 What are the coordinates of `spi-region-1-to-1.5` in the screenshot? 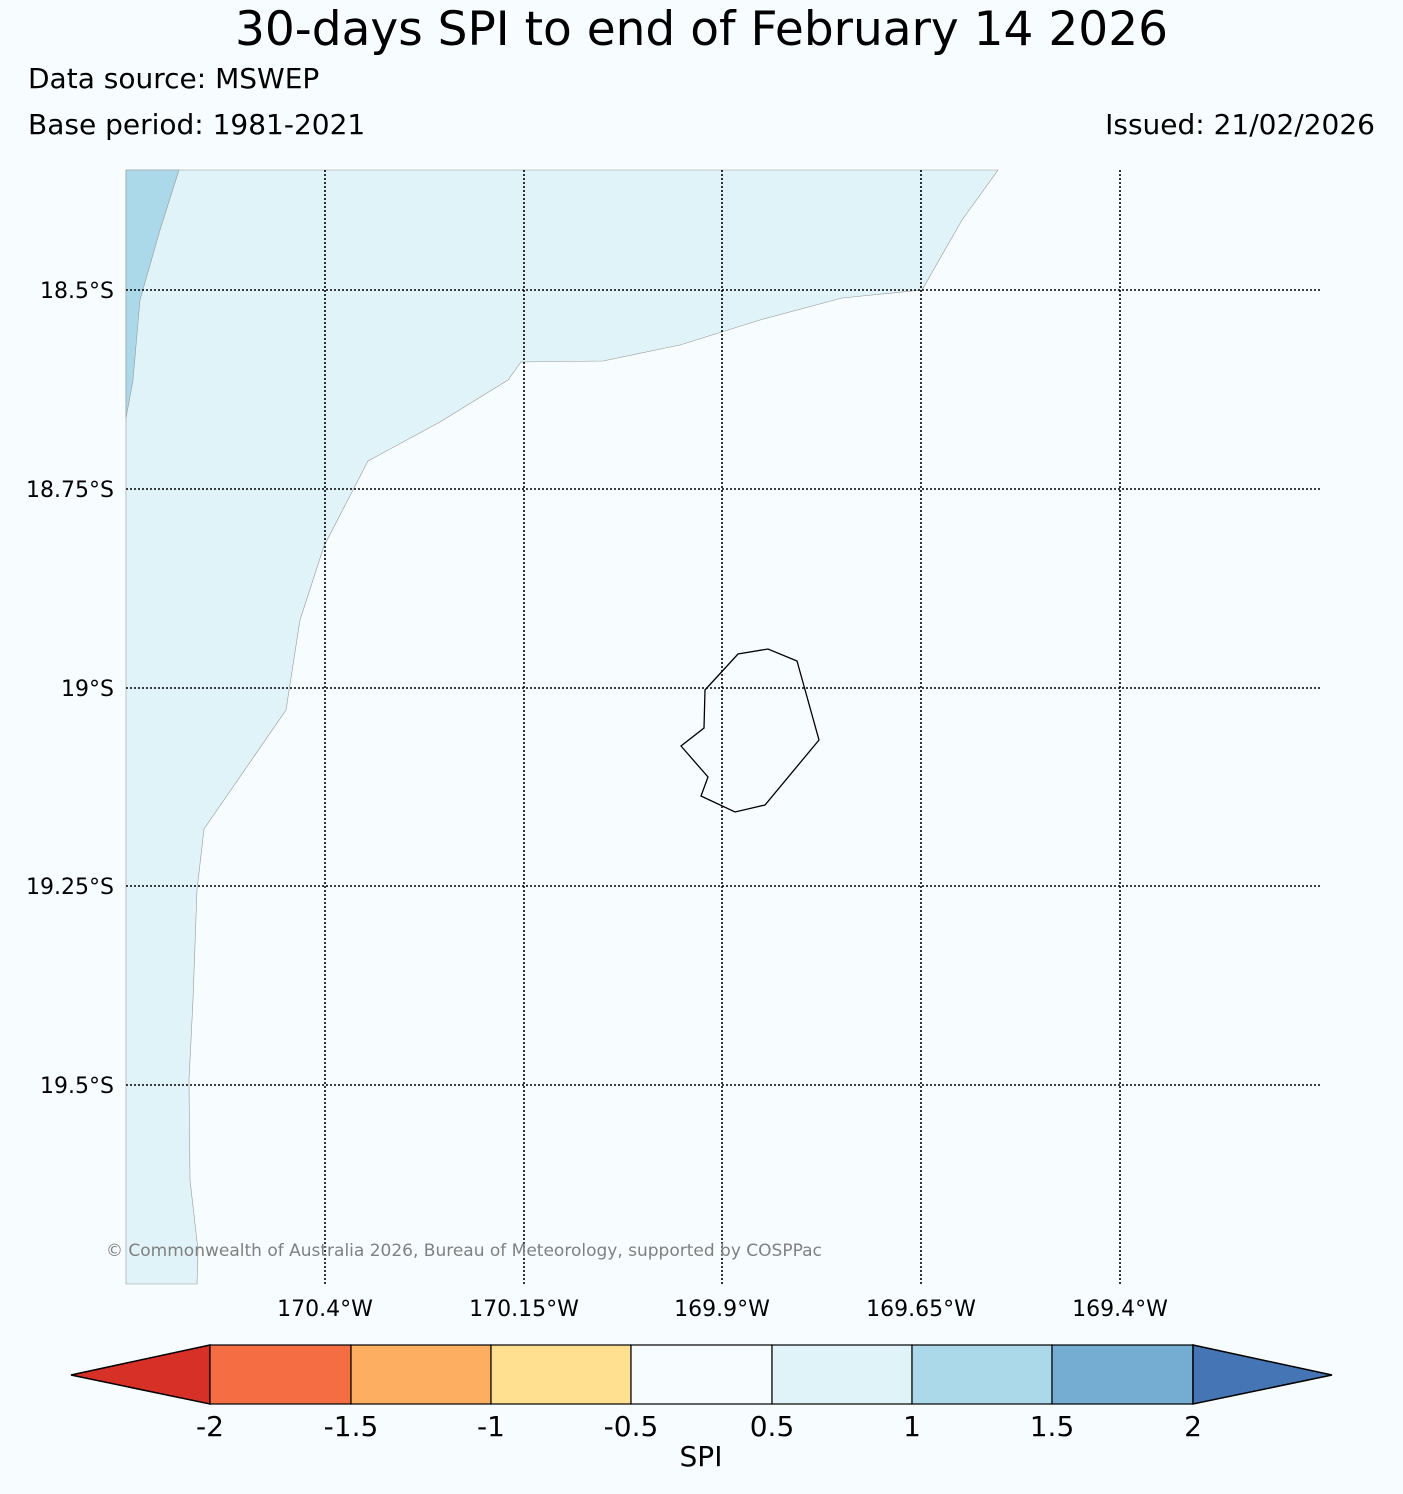 It's located at (152, 294).